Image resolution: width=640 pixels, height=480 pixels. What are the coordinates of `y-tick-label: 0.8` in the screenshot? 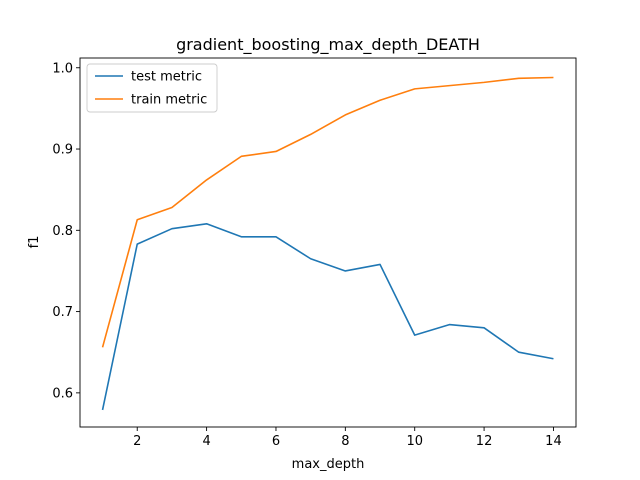 It's located at (62, 231).